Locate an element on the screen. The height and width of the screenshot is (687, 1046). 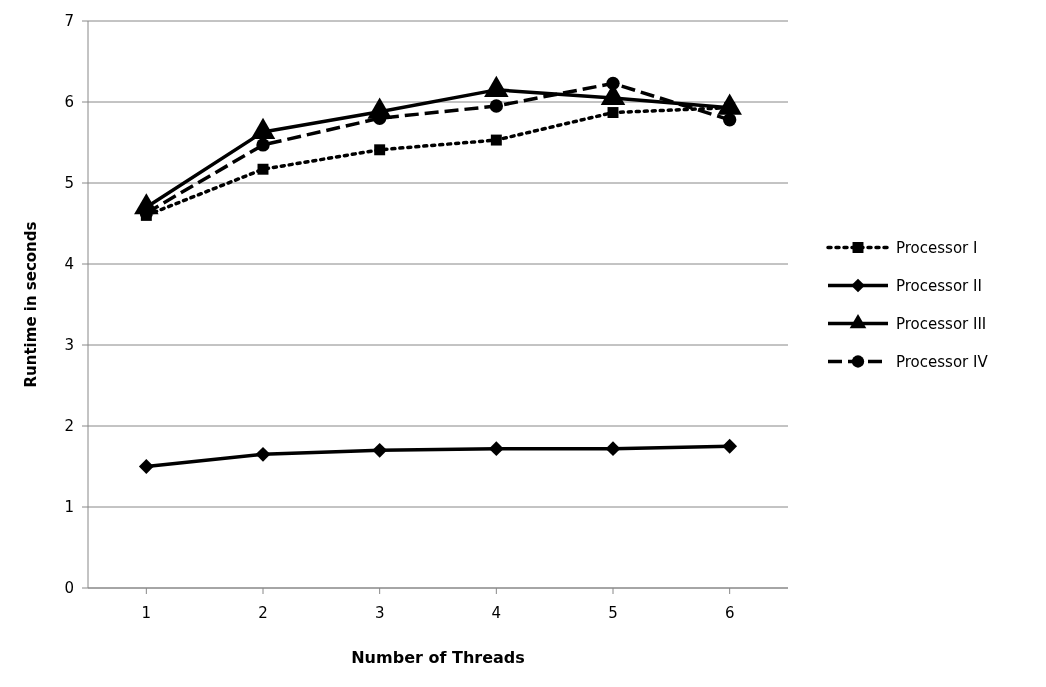
y-tick-label: 7 is located at coordinates (69, 21).